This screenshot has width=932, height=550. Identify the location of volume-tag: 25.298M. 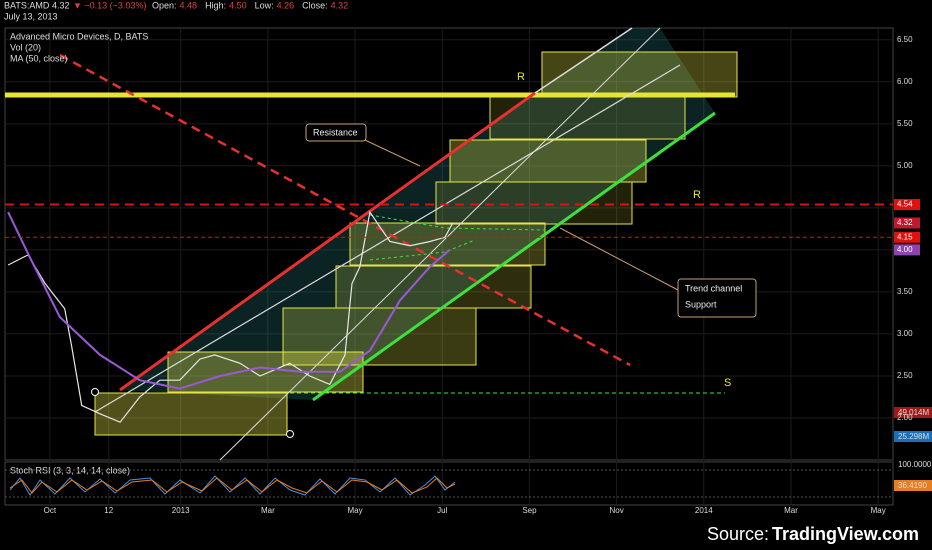
(913, 436).